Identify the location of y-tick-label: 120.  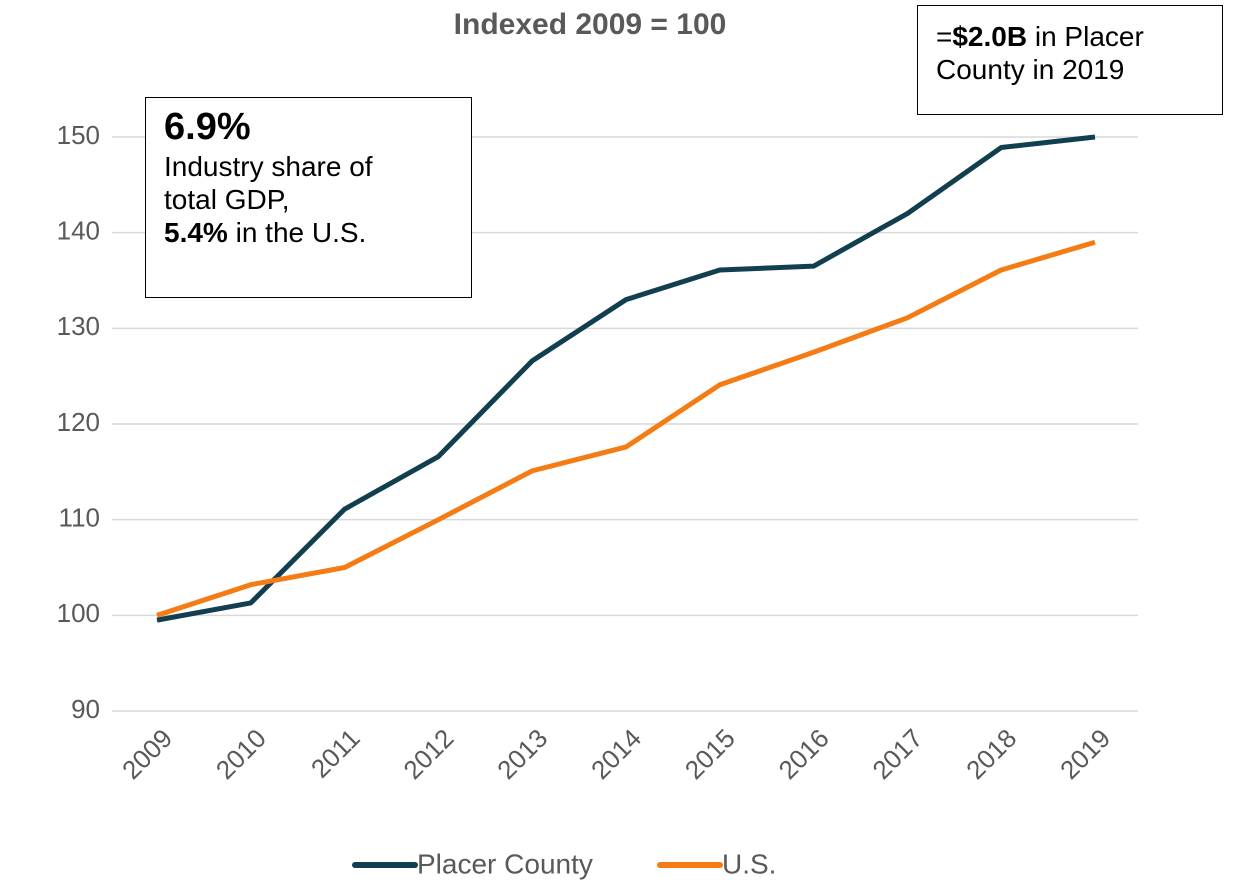
(78, 422).